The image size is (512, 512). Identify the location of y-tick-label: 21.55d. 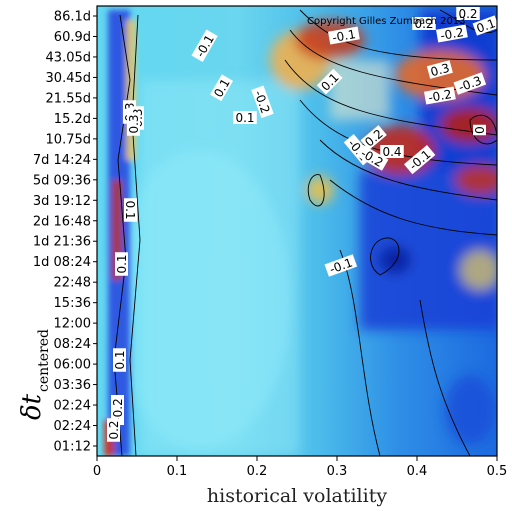
(68, 98).